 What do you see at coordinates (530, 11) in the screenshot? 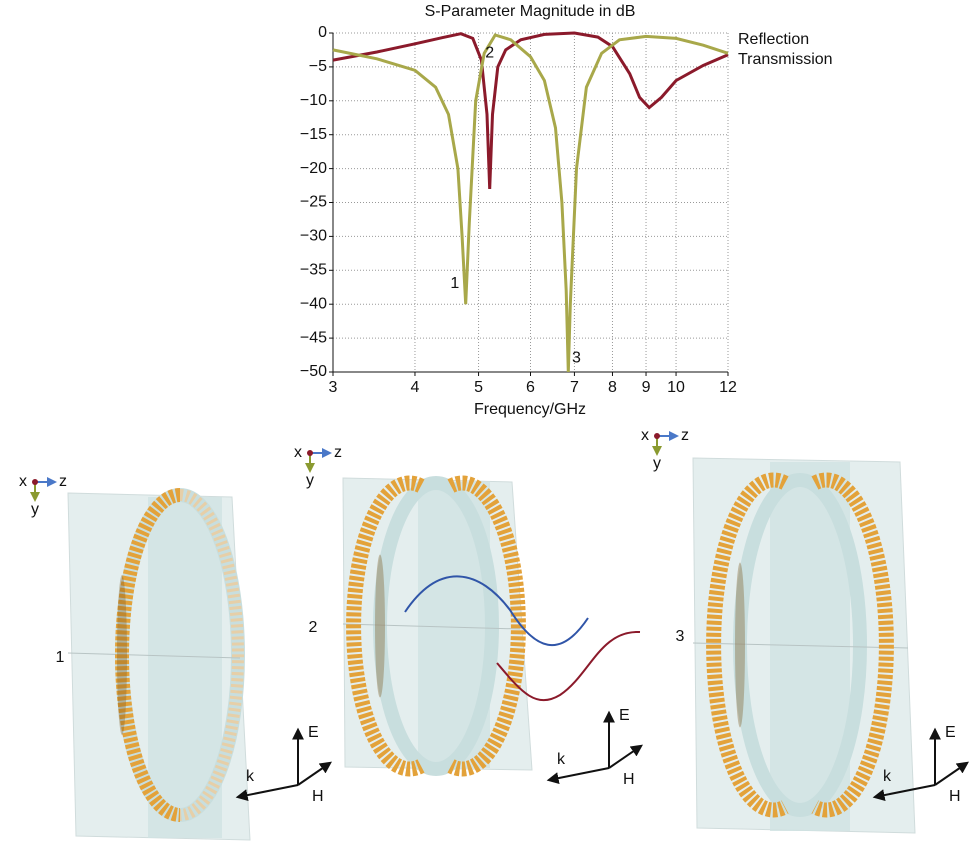
I see `chart-title: S-Parameter Magnitude in dB` at bounding box center [530, 11].